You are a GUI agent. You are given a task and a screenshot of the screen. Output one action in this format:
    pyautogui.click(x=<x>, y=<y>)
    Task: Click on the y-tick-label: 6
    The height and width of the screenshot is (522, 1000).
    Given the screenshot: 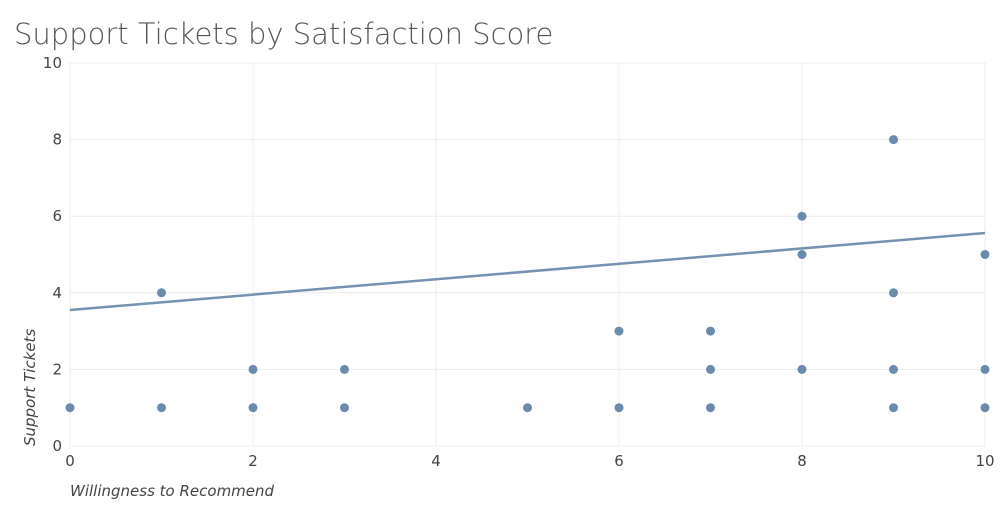 What is the action you would take?
    pyautogui.click(x=57, y=216)
    